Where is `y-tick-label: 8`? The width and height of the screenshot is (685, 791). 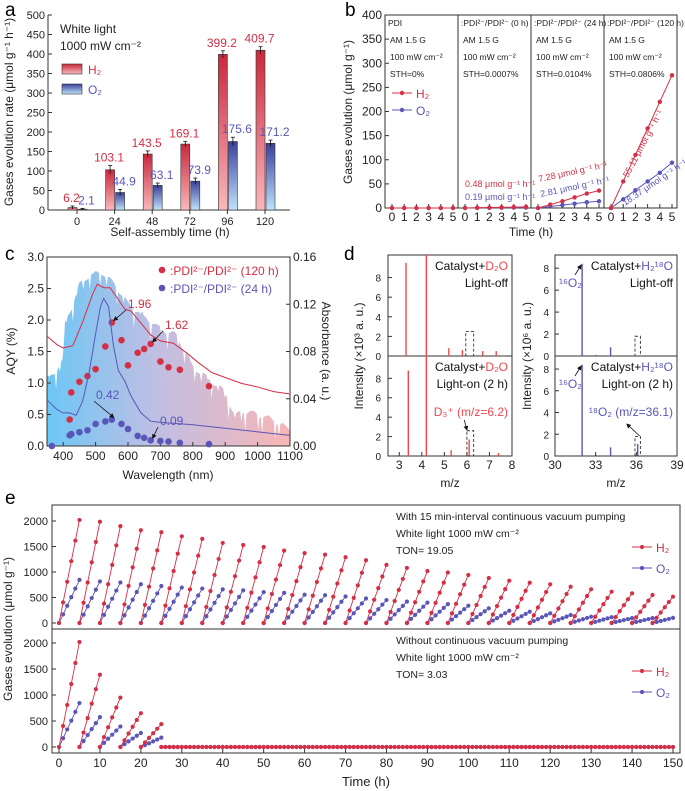
y-tick-label: 8 is located at coordinates (546, 370).